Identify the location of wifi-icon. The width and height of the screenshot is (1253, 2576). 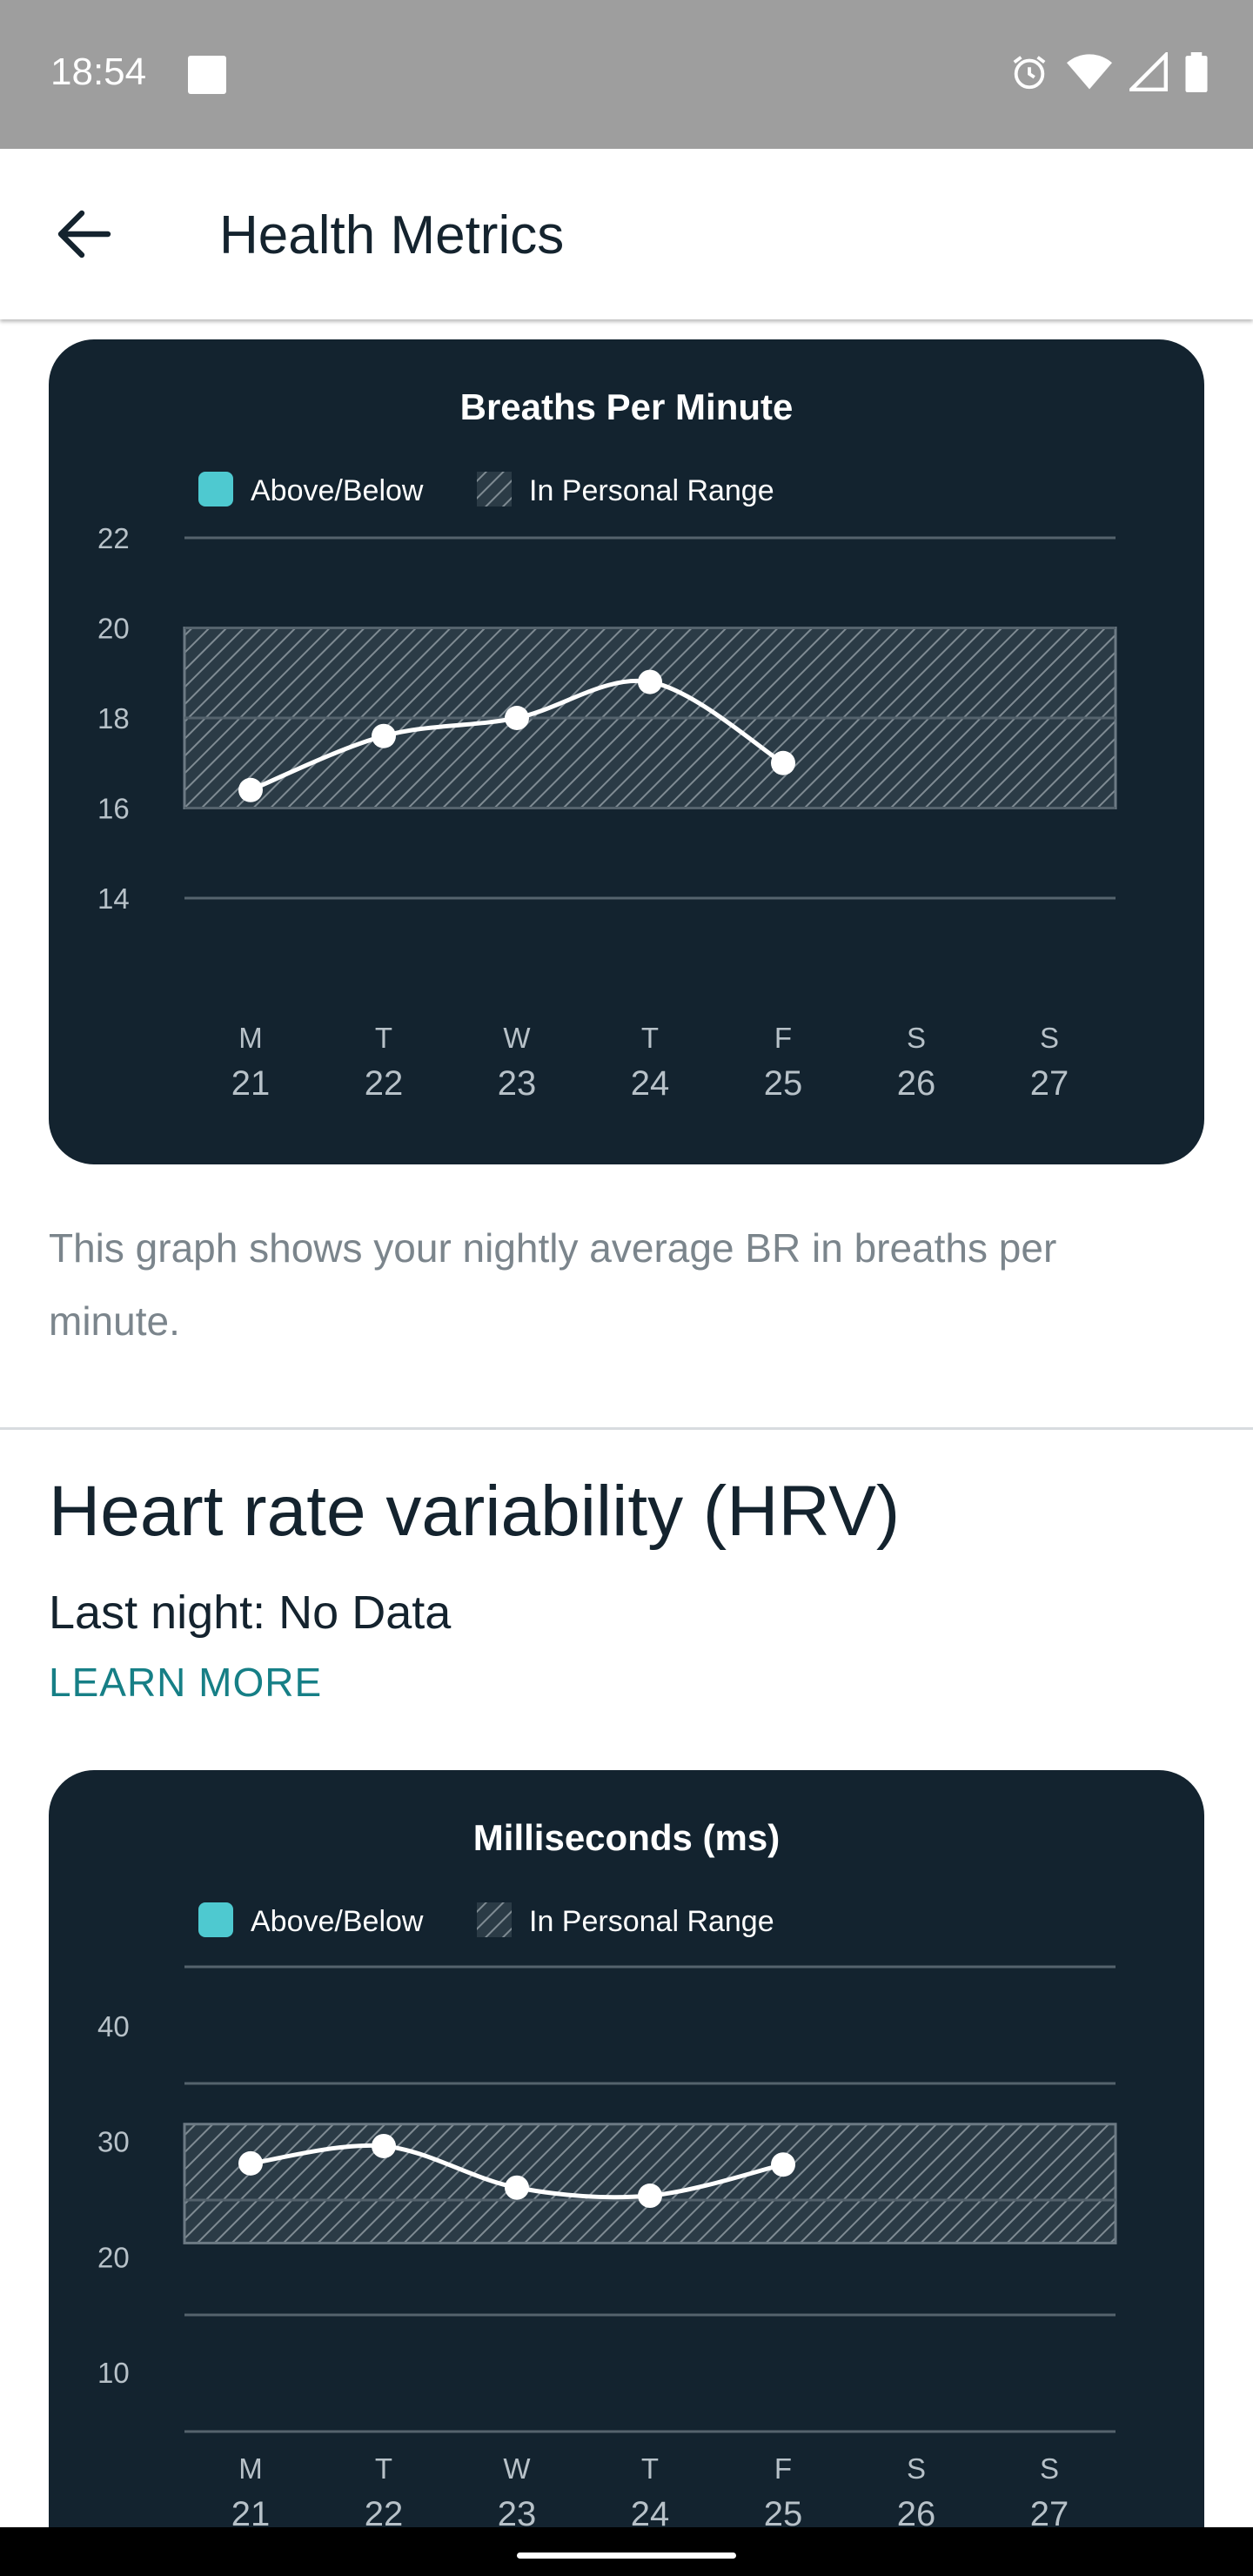
(1089, 72).